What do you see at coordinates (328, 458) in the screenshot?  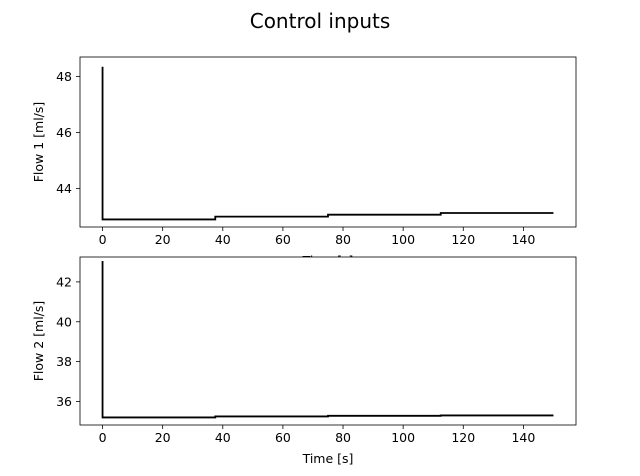 I see `x-axis-label: Time [s]` at bounding box center [328, 458].